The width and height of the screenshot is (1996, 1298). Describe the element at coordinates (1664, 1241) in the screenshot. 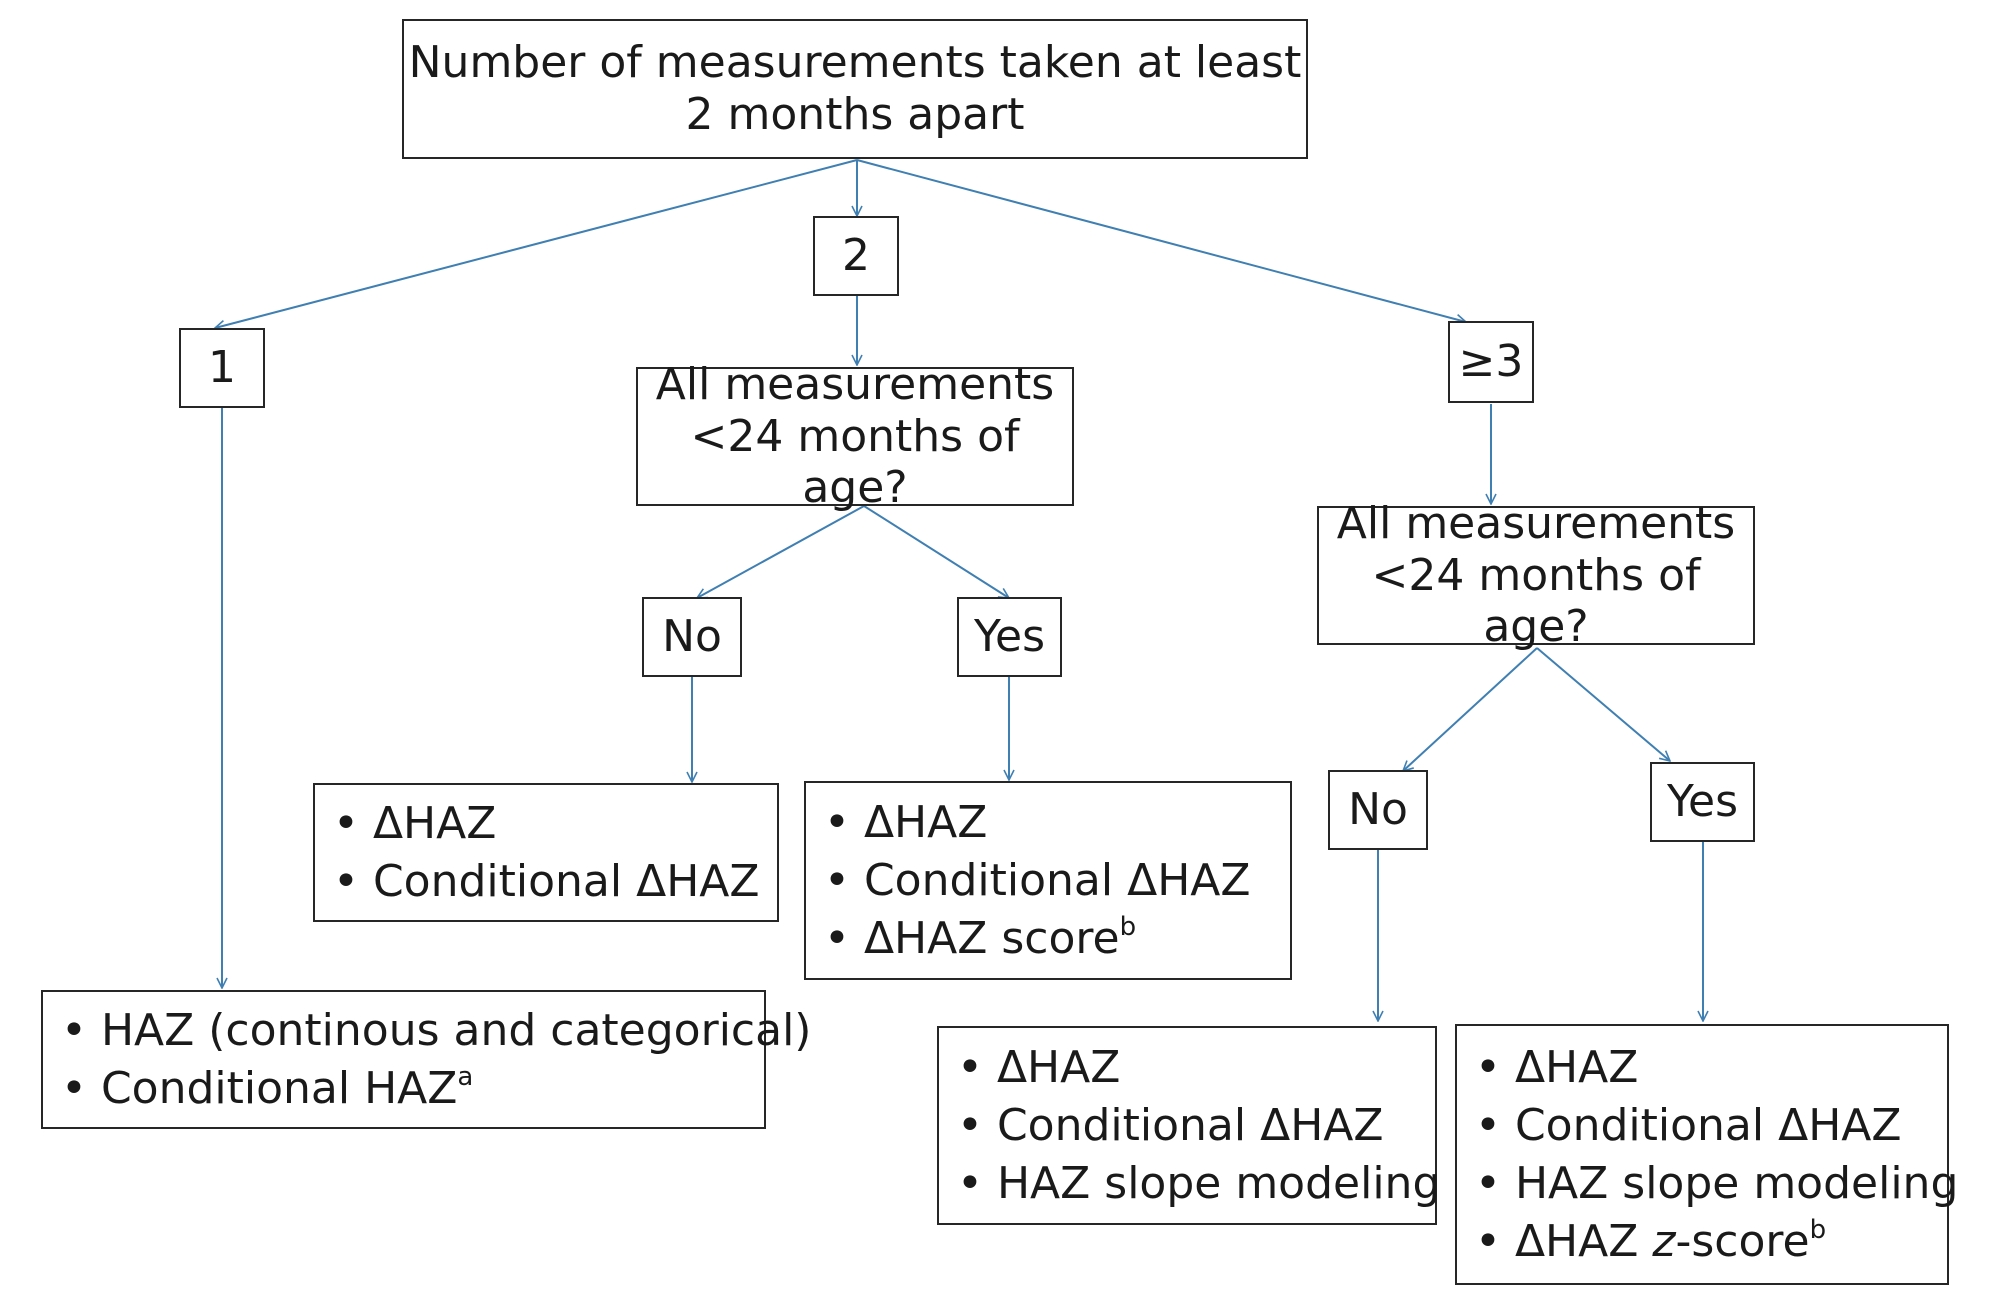

I see `outcome-text-italic: z` at that location.